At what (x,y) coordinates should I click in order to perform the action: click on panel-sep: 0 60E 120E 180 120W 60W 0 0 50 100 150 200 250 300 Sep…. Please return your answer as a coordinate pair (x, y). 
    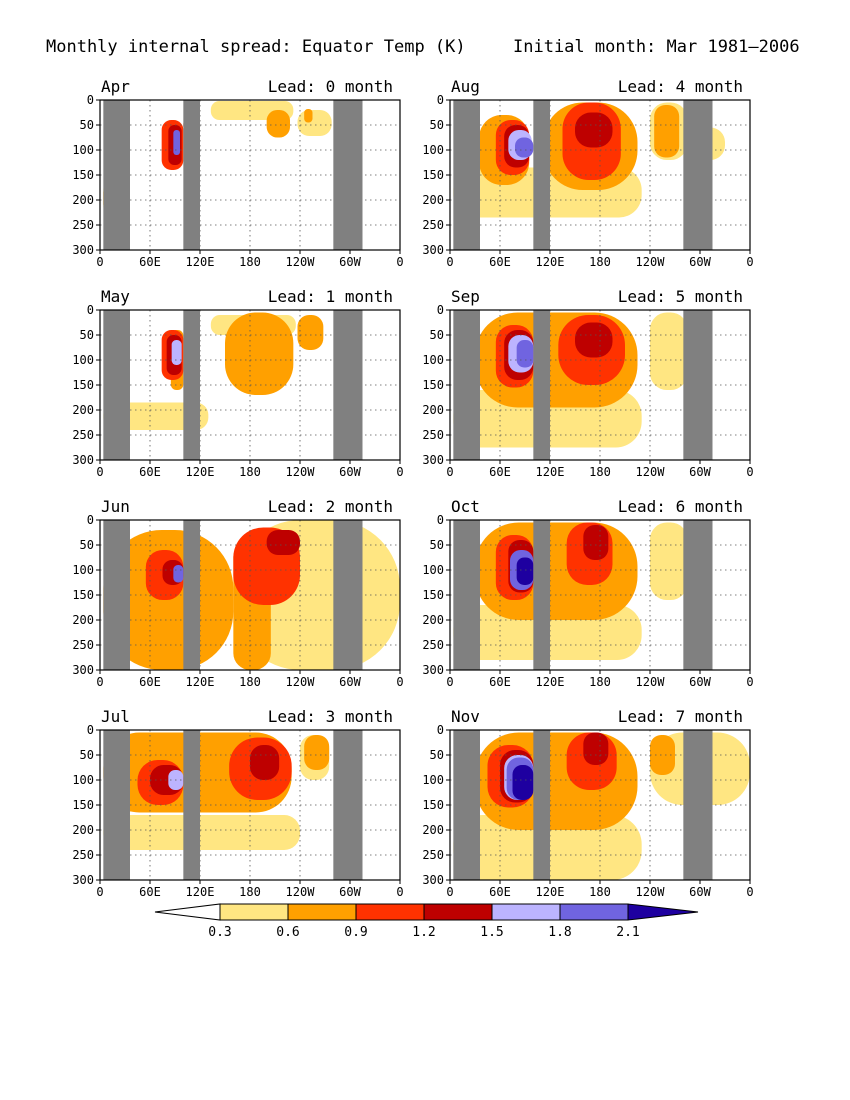
    Looking at the image, I should click on (587, 383).